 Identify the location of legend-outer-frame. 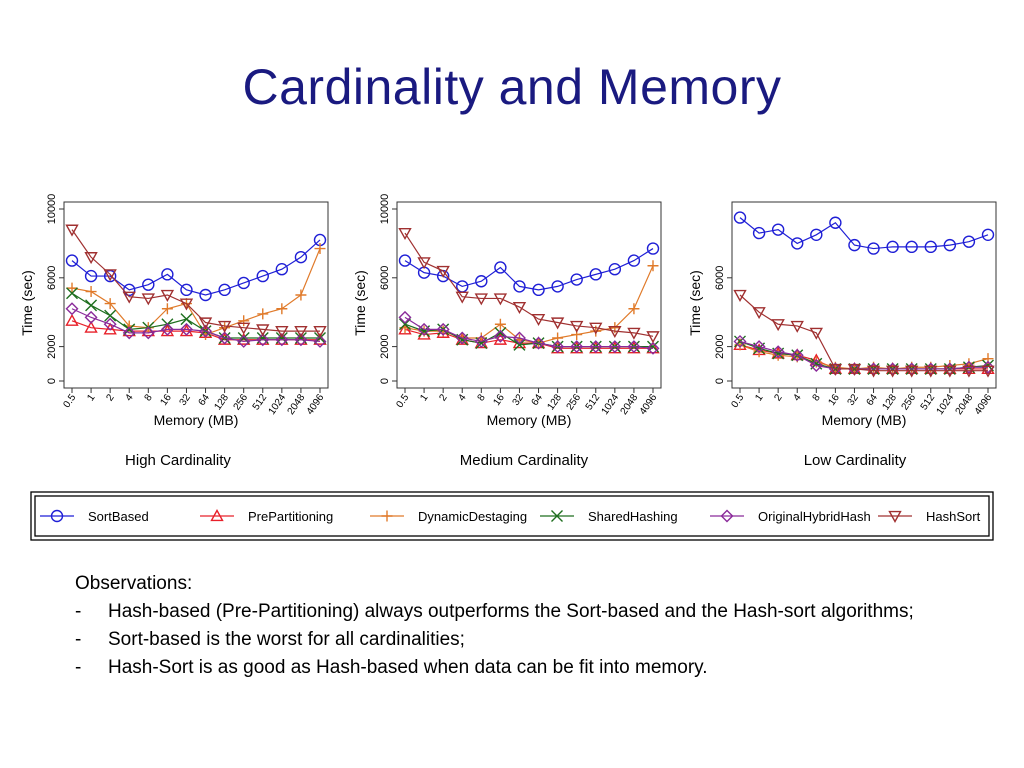
(512, 516).